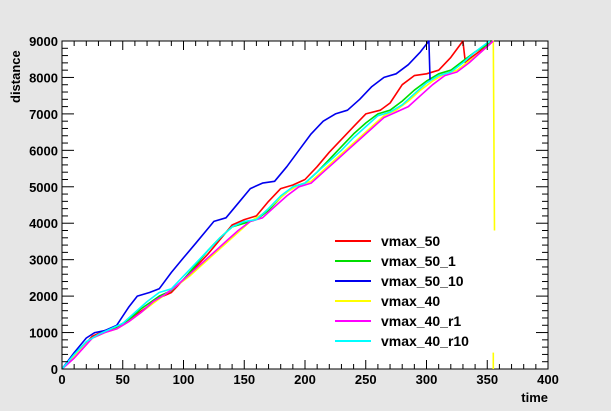 The width and height of the screenshot is (611, 411). What do you see at coordinates (184, 379) in the screenshot?
I see `x-tick-label: 100` at bounding box center [184, 379].